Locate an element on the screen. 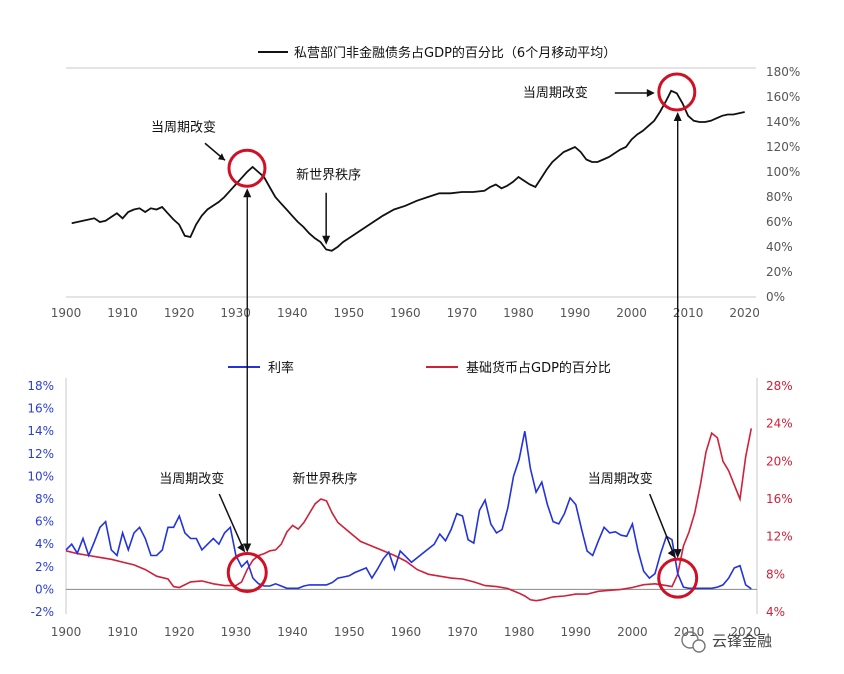 The width and height of the screenshot is (844, 674). top-x-tick-1920: 1920 is located at coordinates (179, 313).